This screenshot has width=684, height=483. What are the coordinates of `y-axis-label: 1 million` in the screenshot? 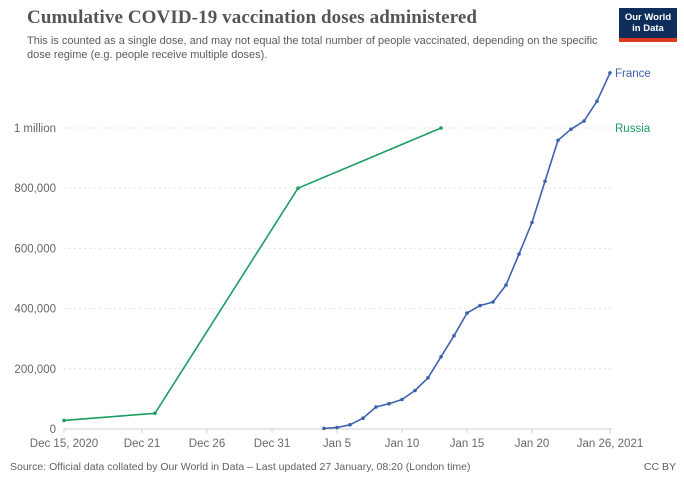 It's located at (35, 129).